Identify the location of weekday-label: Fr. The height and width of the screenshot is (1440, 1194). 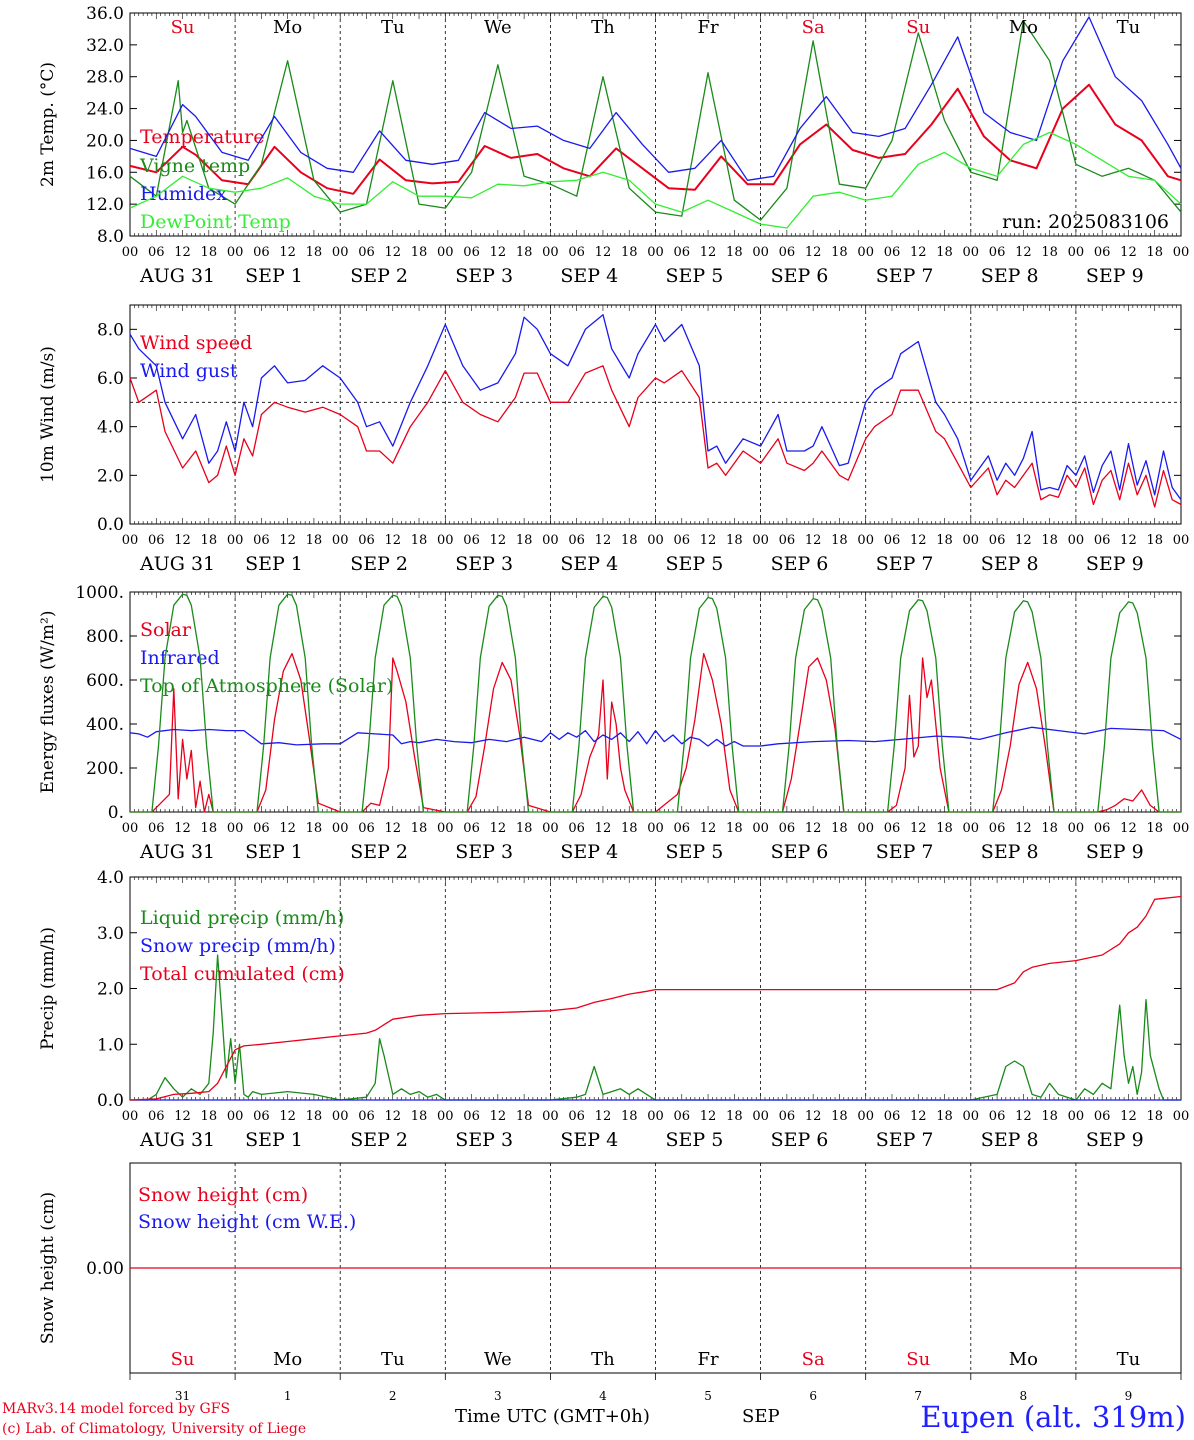
(708, 27).